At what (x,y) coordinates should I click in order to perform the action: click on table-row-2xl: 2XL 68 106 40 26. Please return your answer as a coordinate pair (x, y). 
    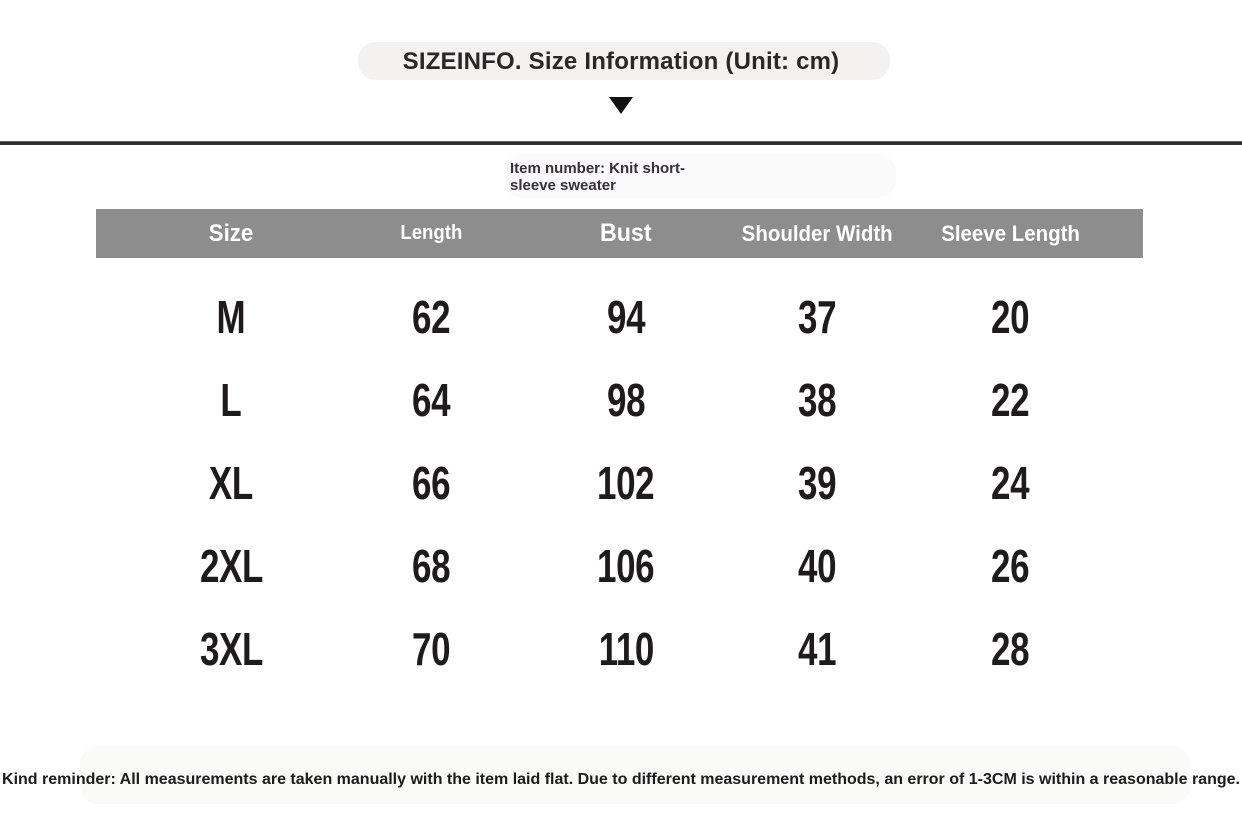
    Looking at the image, I should click on (619, 565).